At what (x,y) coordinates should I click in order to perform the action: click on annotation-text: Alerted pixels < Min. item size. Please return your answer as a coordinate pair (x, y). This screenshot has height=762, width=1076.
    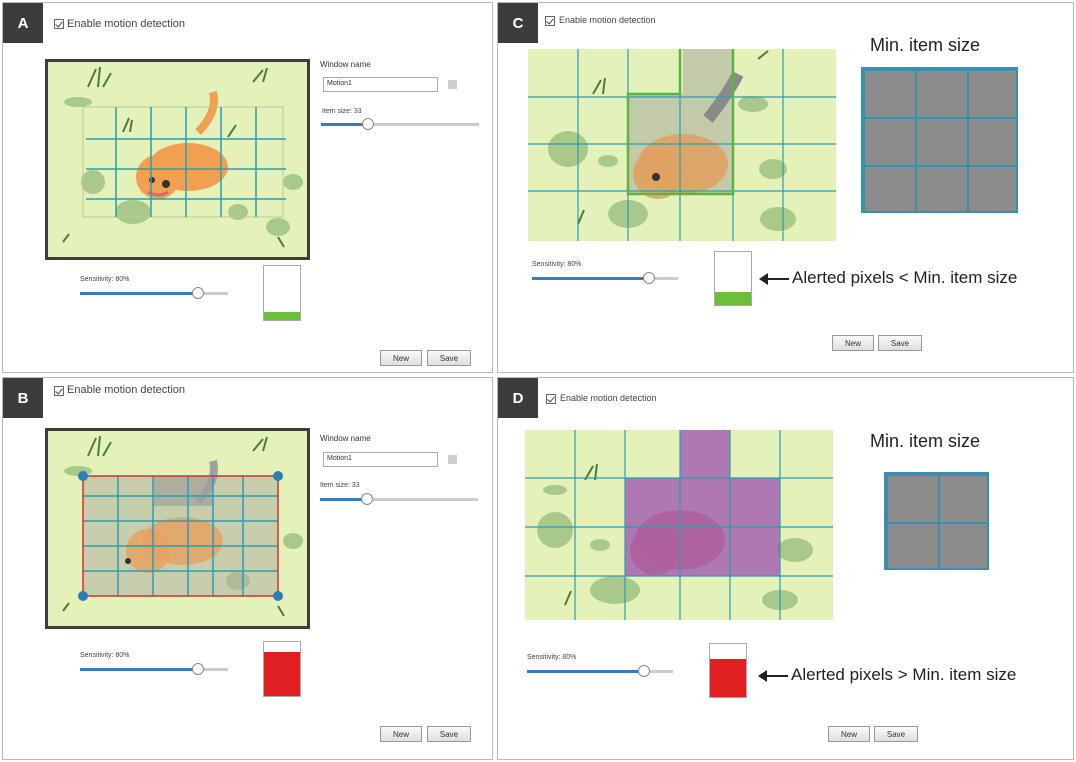
    Looking at the image, I should click on (905, 277).